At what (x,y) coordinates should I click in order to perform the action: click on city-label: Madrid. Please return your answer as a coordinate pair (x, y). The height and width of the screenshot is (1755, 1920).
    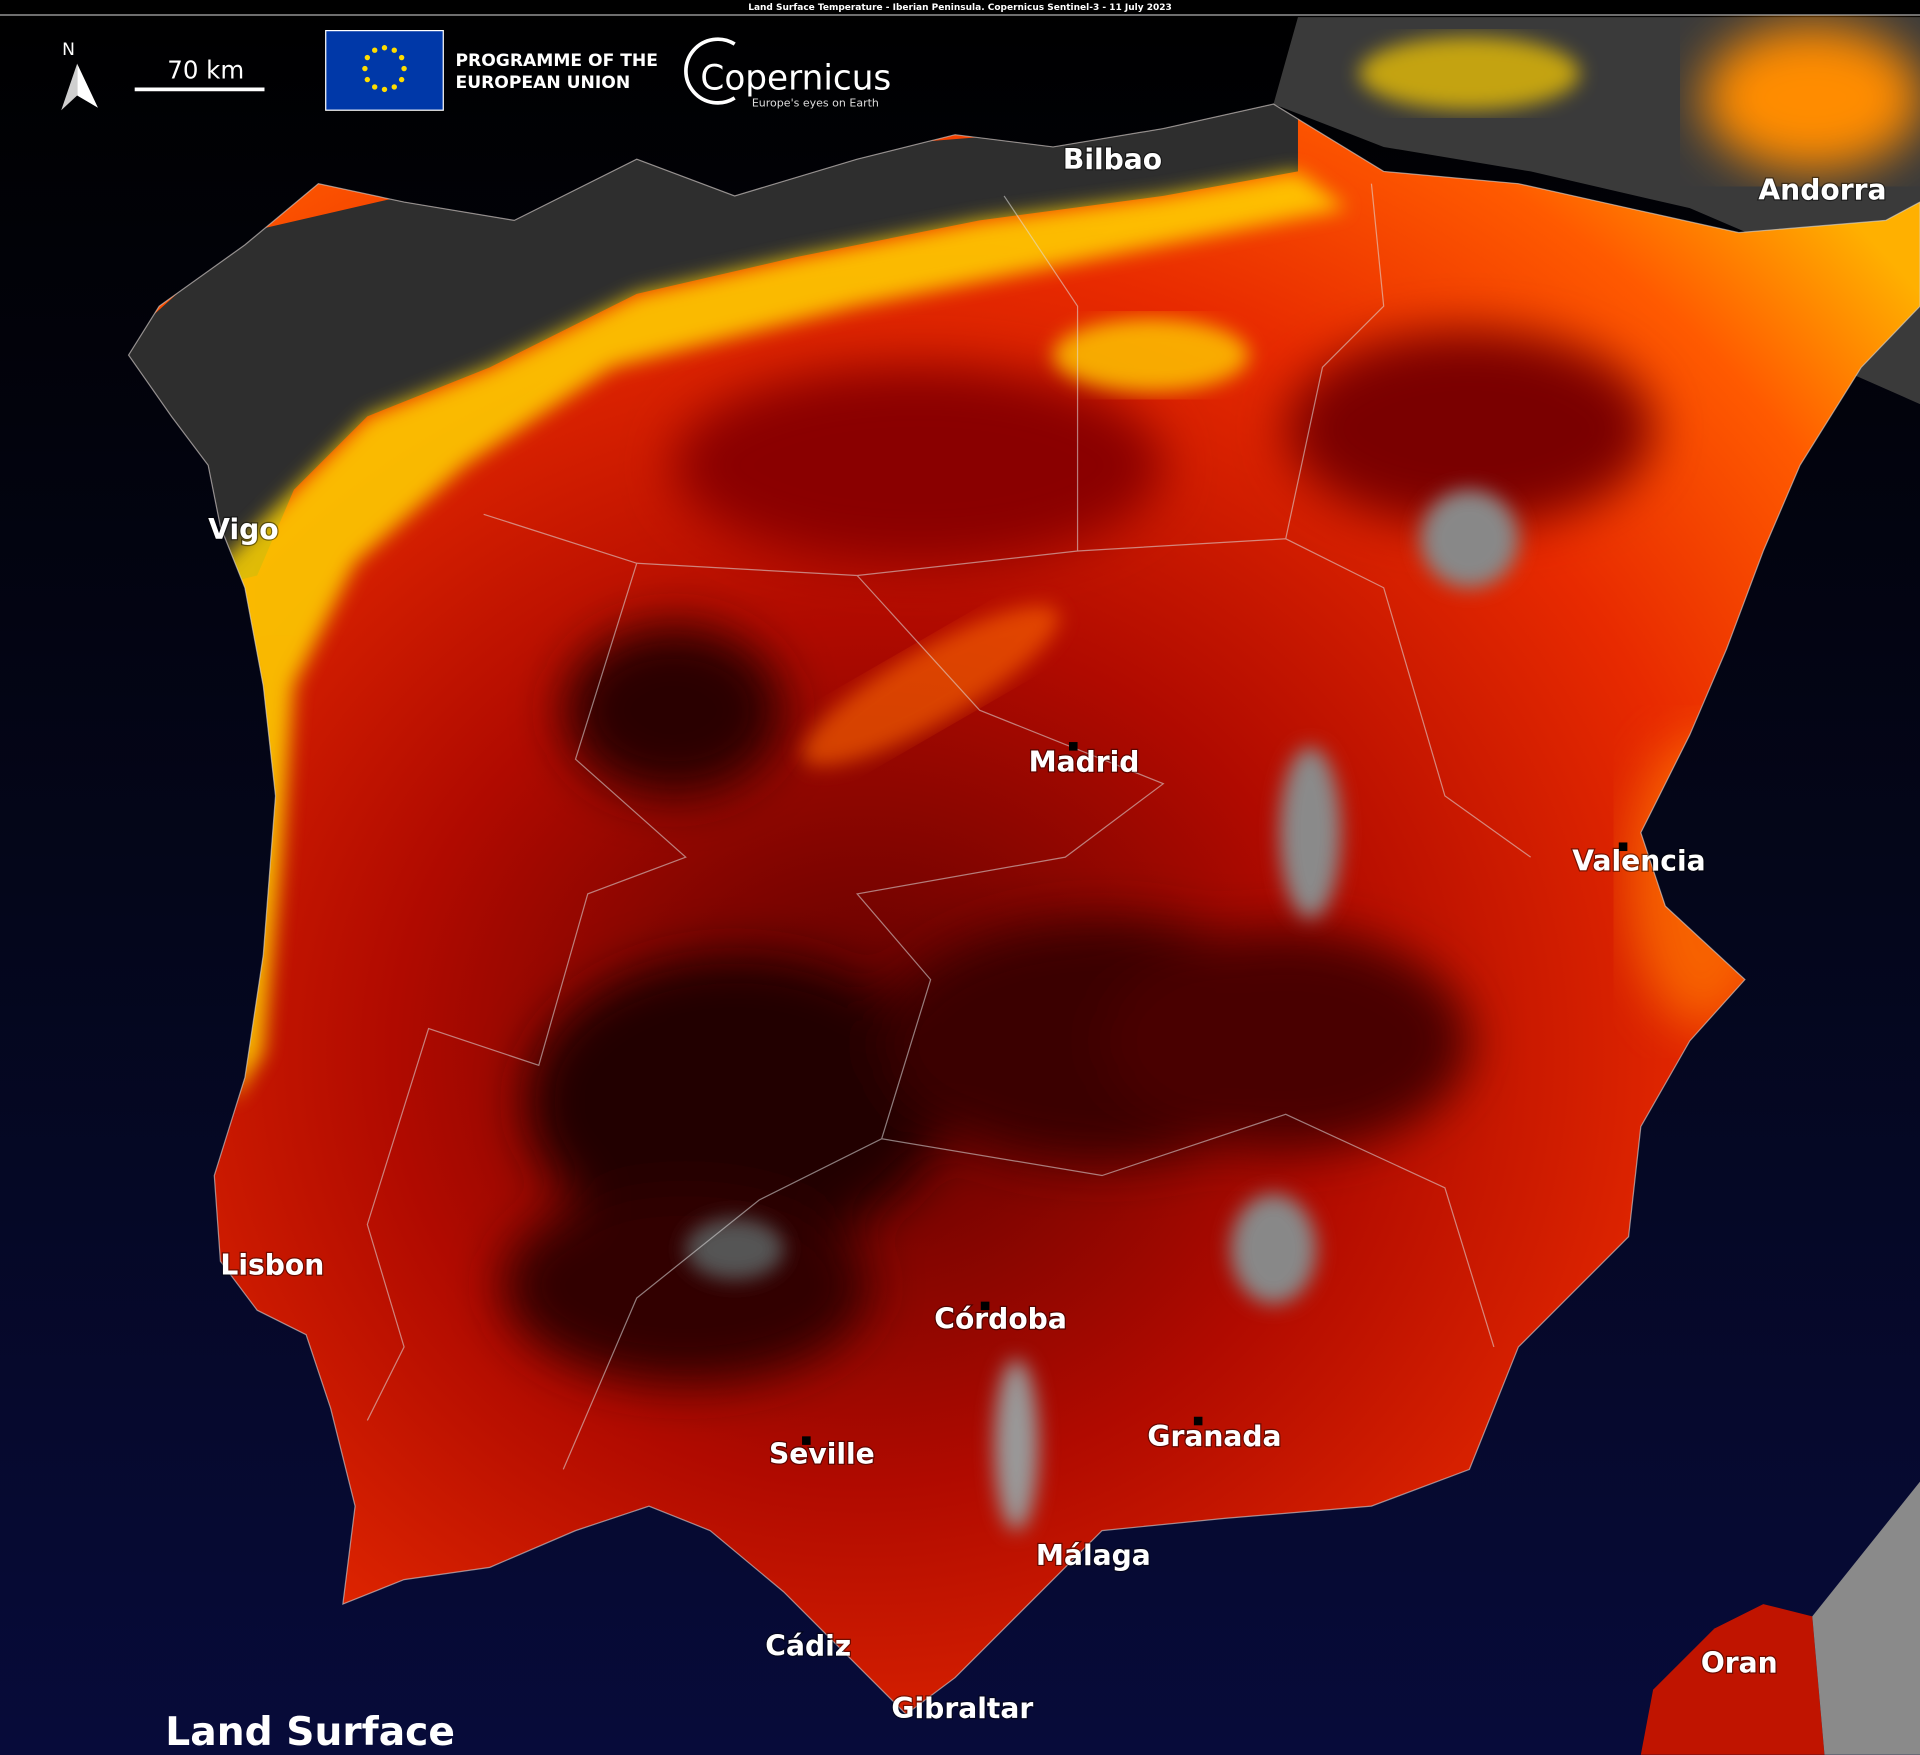
    Looking at the image, I should click on (1084, 761).